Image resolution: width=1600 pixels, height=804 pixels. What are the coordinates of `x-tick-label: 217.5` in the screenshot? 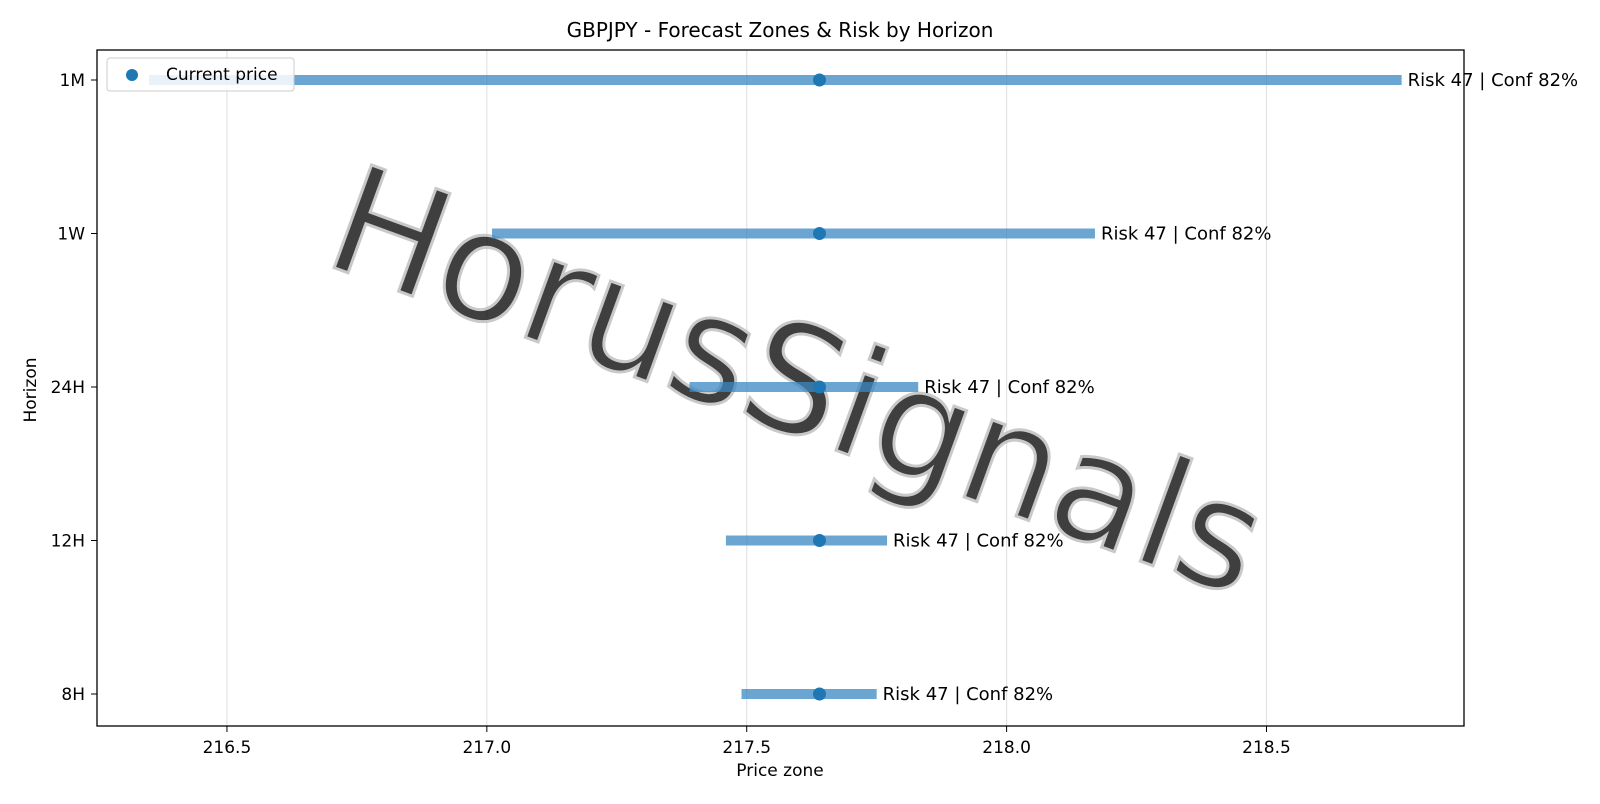 It's located at (746, 748).